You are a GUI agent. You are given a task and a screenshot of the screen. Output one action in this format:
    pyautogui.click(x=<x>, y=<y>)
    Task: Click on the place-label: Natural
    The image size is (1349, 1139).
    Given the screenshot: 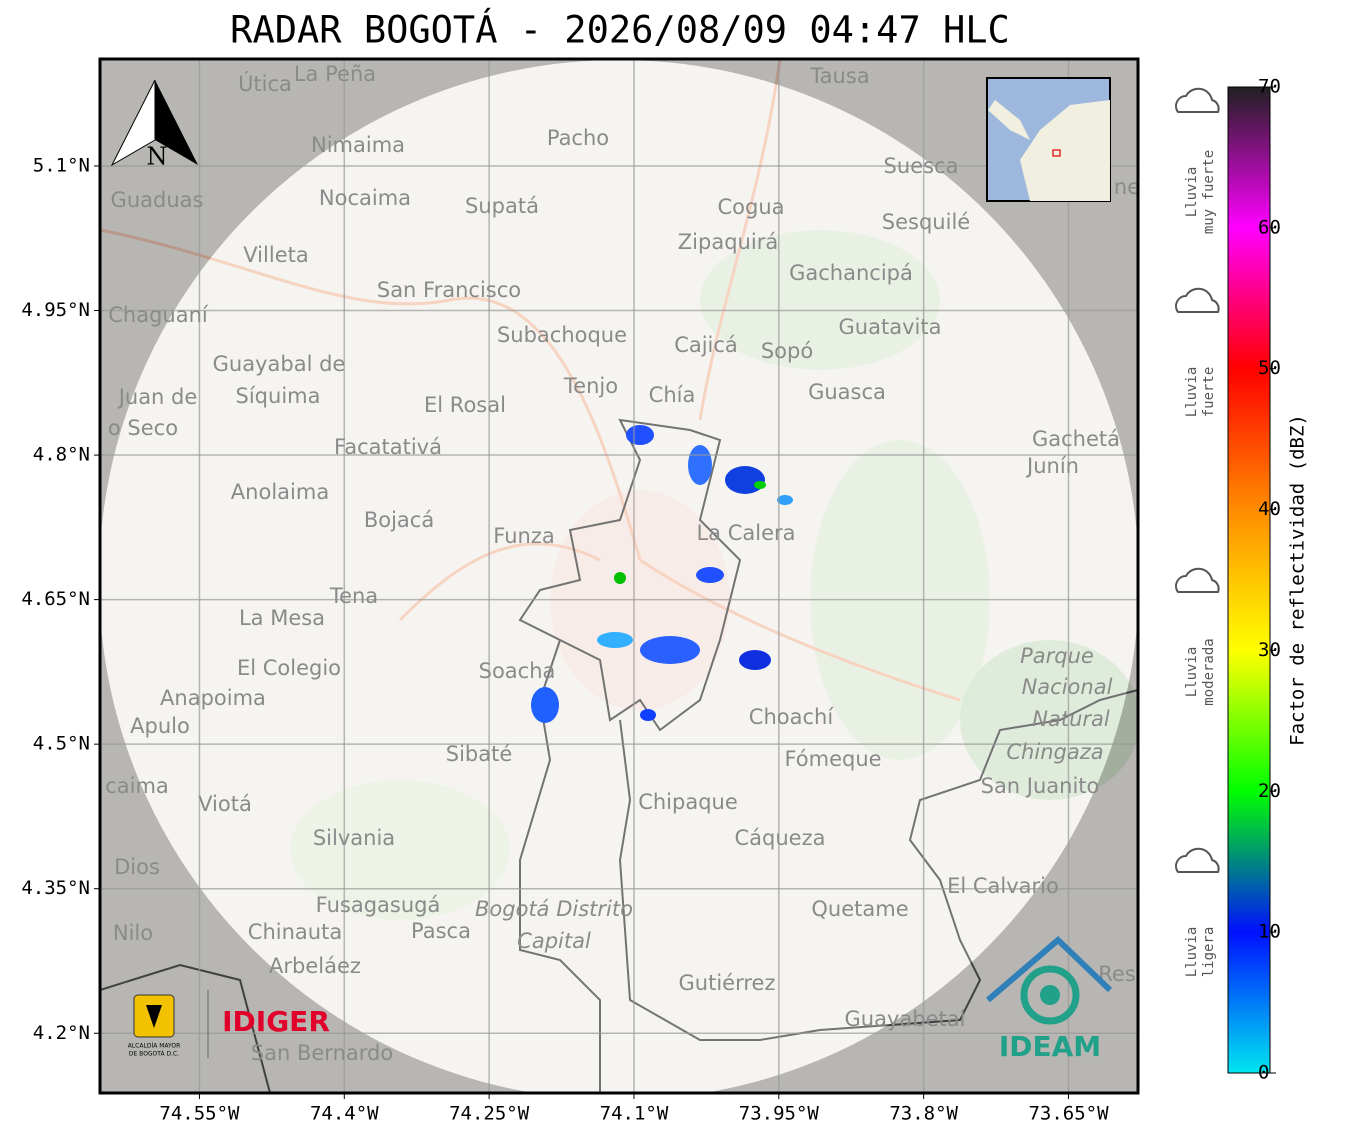 What is the action you would take?
    pyautogui.click(x=1071, y=719)
    